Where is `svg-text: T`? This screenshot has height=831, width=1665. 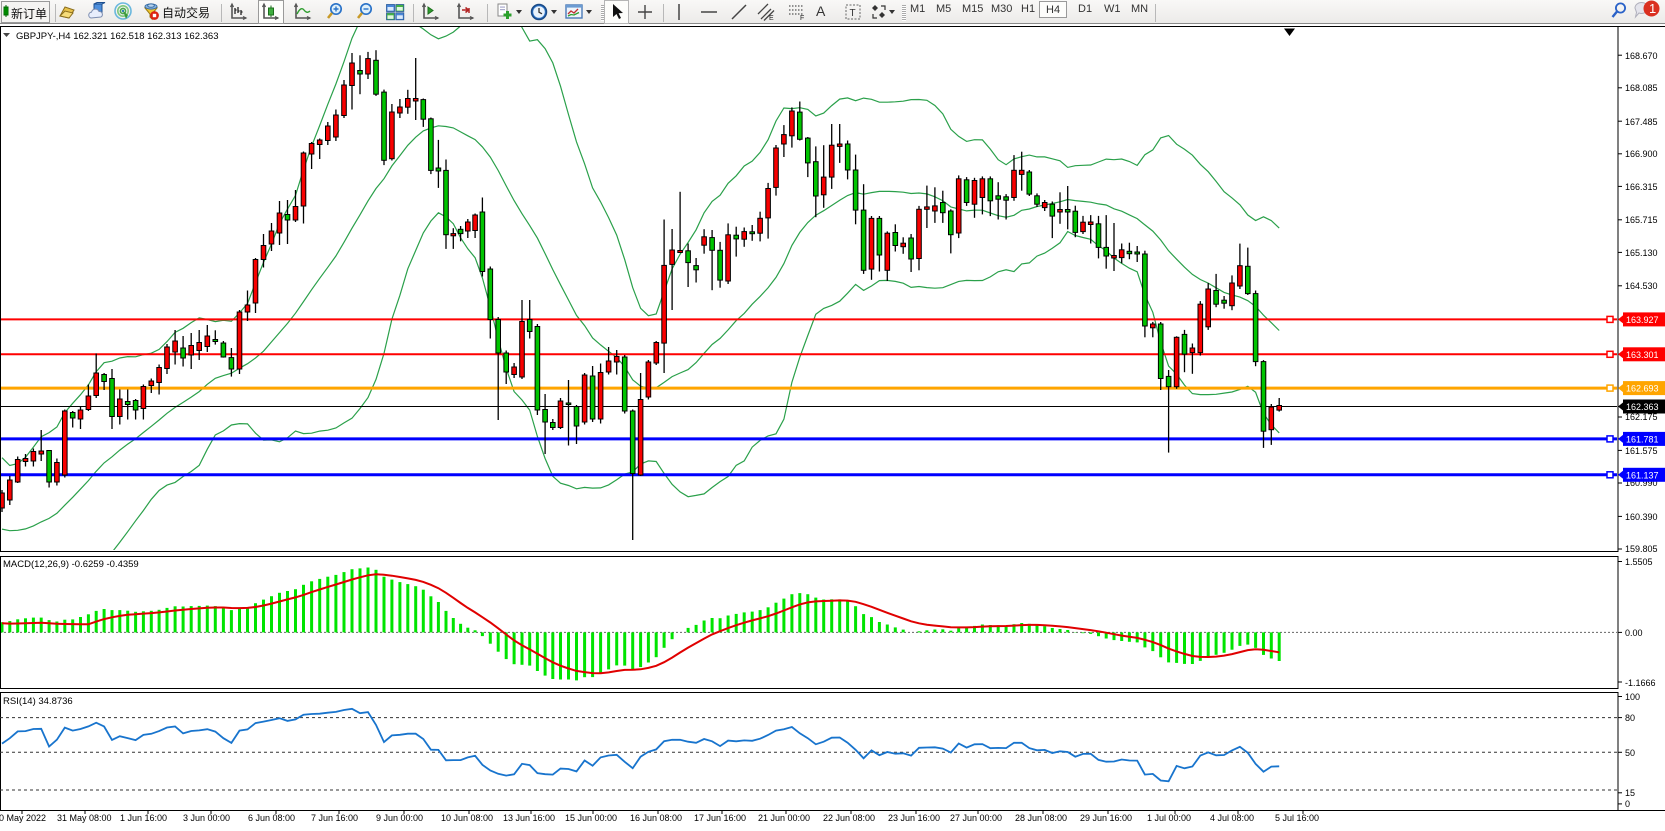
svg-text: T is located at coordinates (853, 13).